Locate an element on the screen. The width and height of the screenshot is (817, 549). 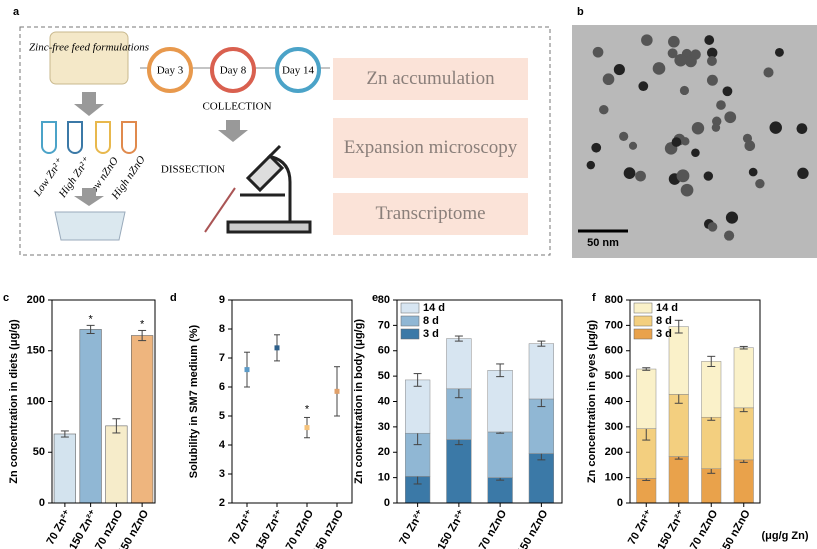
analysis-box: Transcriptome is located at coordinates (430, 214).